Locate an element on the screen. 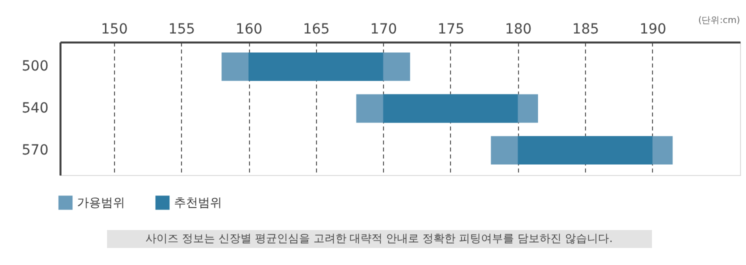  x-tick-label: 165 is located at coordinates (316, 30).